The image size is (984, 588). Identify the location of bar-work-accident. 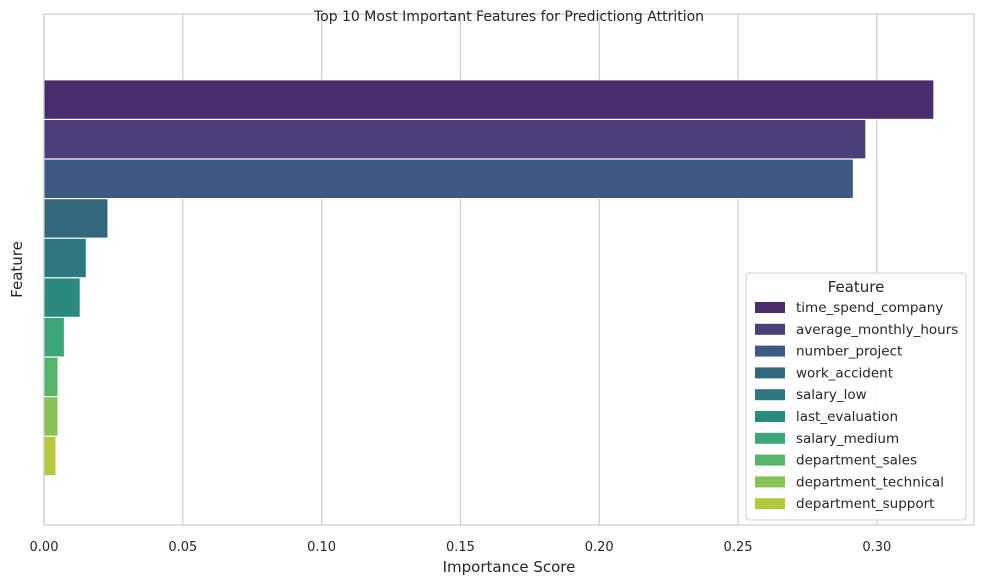
(76, 218).